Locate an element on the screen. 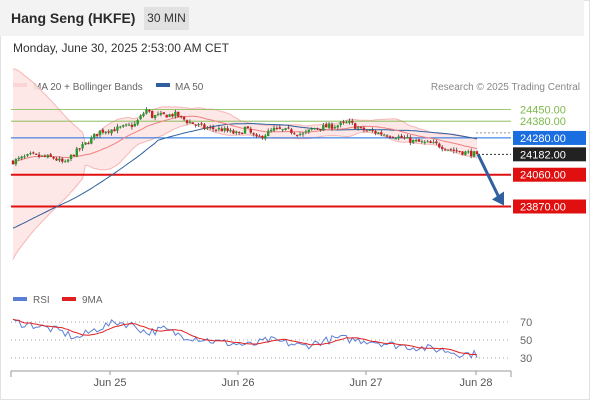  x-tick-label: Jun 28 is located at coordinates (475, 383).